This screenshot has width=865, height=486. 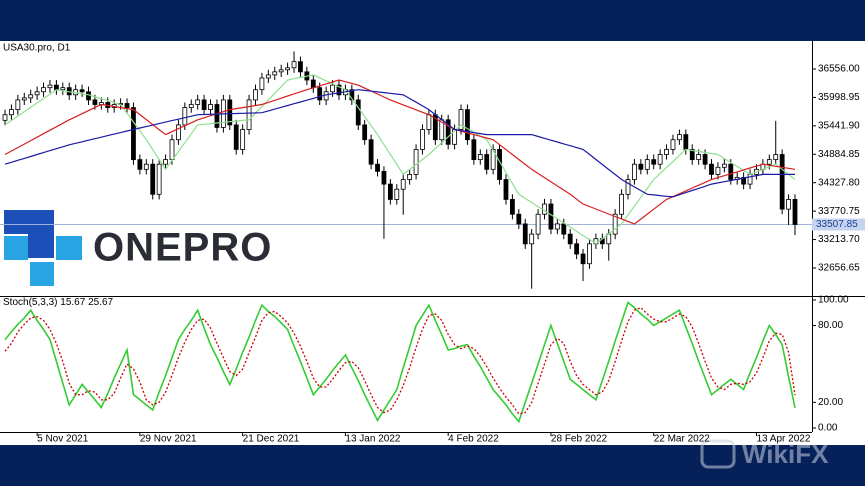 What do you see at coordinates (785, 454) in the screenshot?
I see `watermark-text: WikiFX` at bounding box center [785, 454].